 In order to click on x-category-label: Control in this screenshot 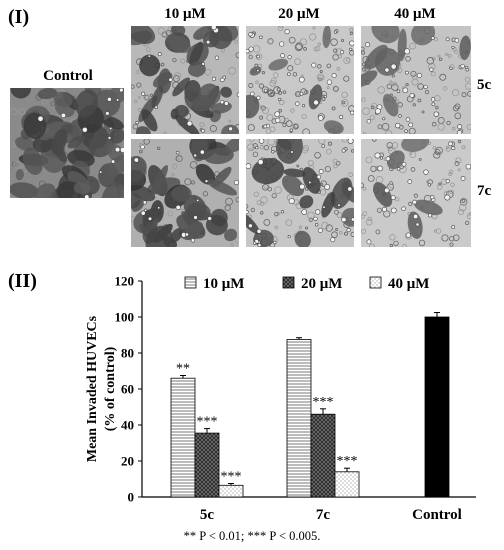, I will do `click(437, 514)`.